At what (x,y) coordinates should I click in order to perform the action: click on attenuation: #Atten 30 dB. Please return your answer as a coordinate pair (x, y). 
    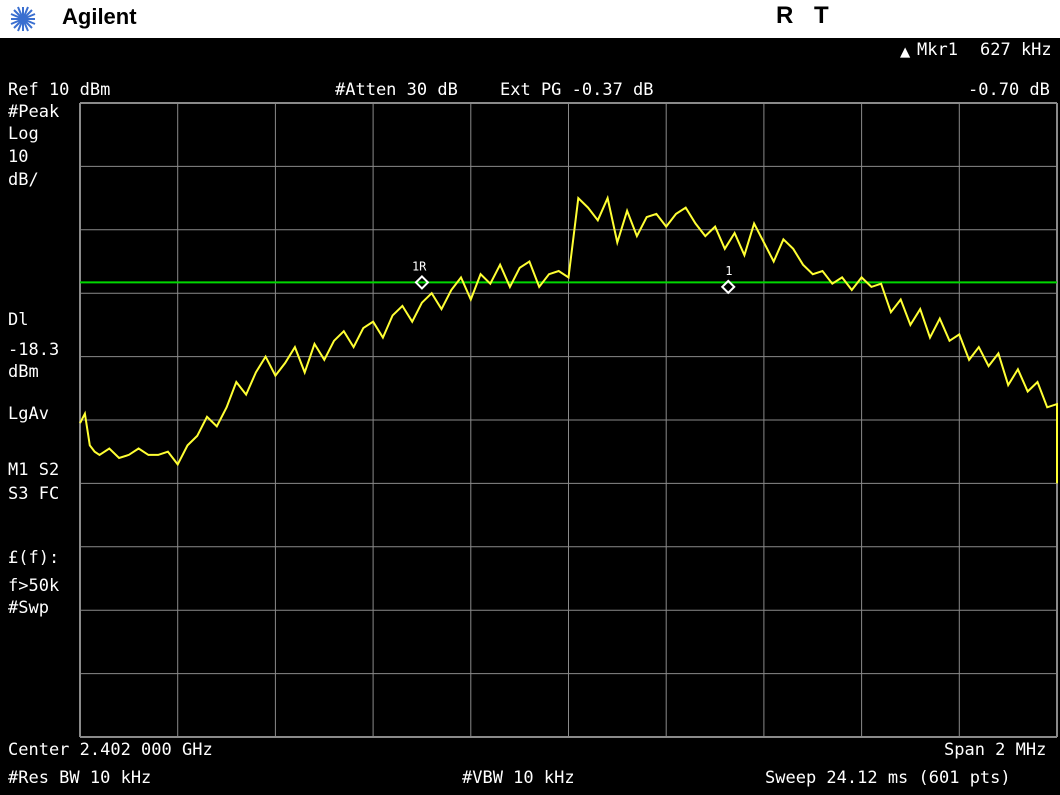
    Looking at the image, I should click on (396, 90).